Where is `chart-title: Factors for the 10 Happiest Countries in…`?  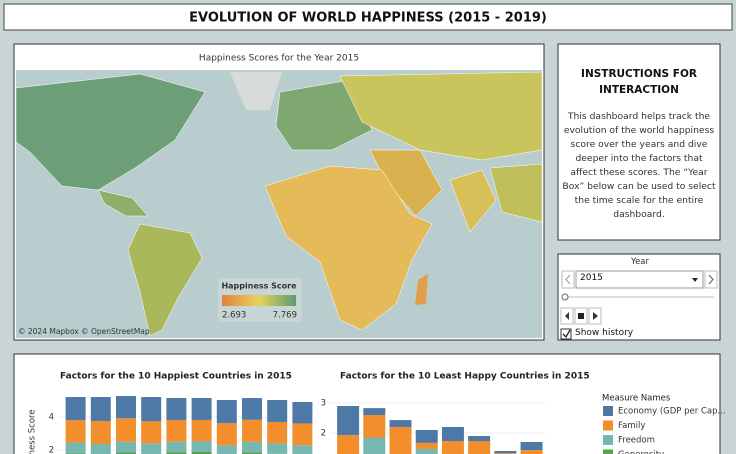 chart-title: Factors for the 10 Happiest Countries in… is located at coordinates (176, 377).